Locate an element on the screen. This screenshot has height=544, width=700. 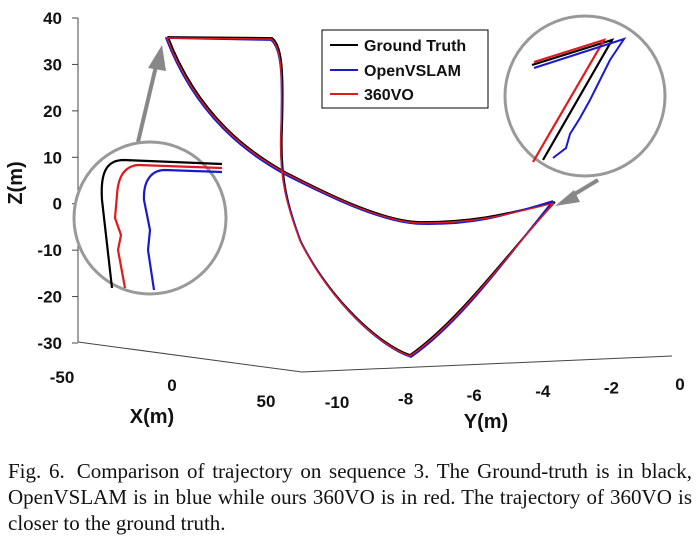
y-tick-label: -4 is located at coordinates (543, 391).